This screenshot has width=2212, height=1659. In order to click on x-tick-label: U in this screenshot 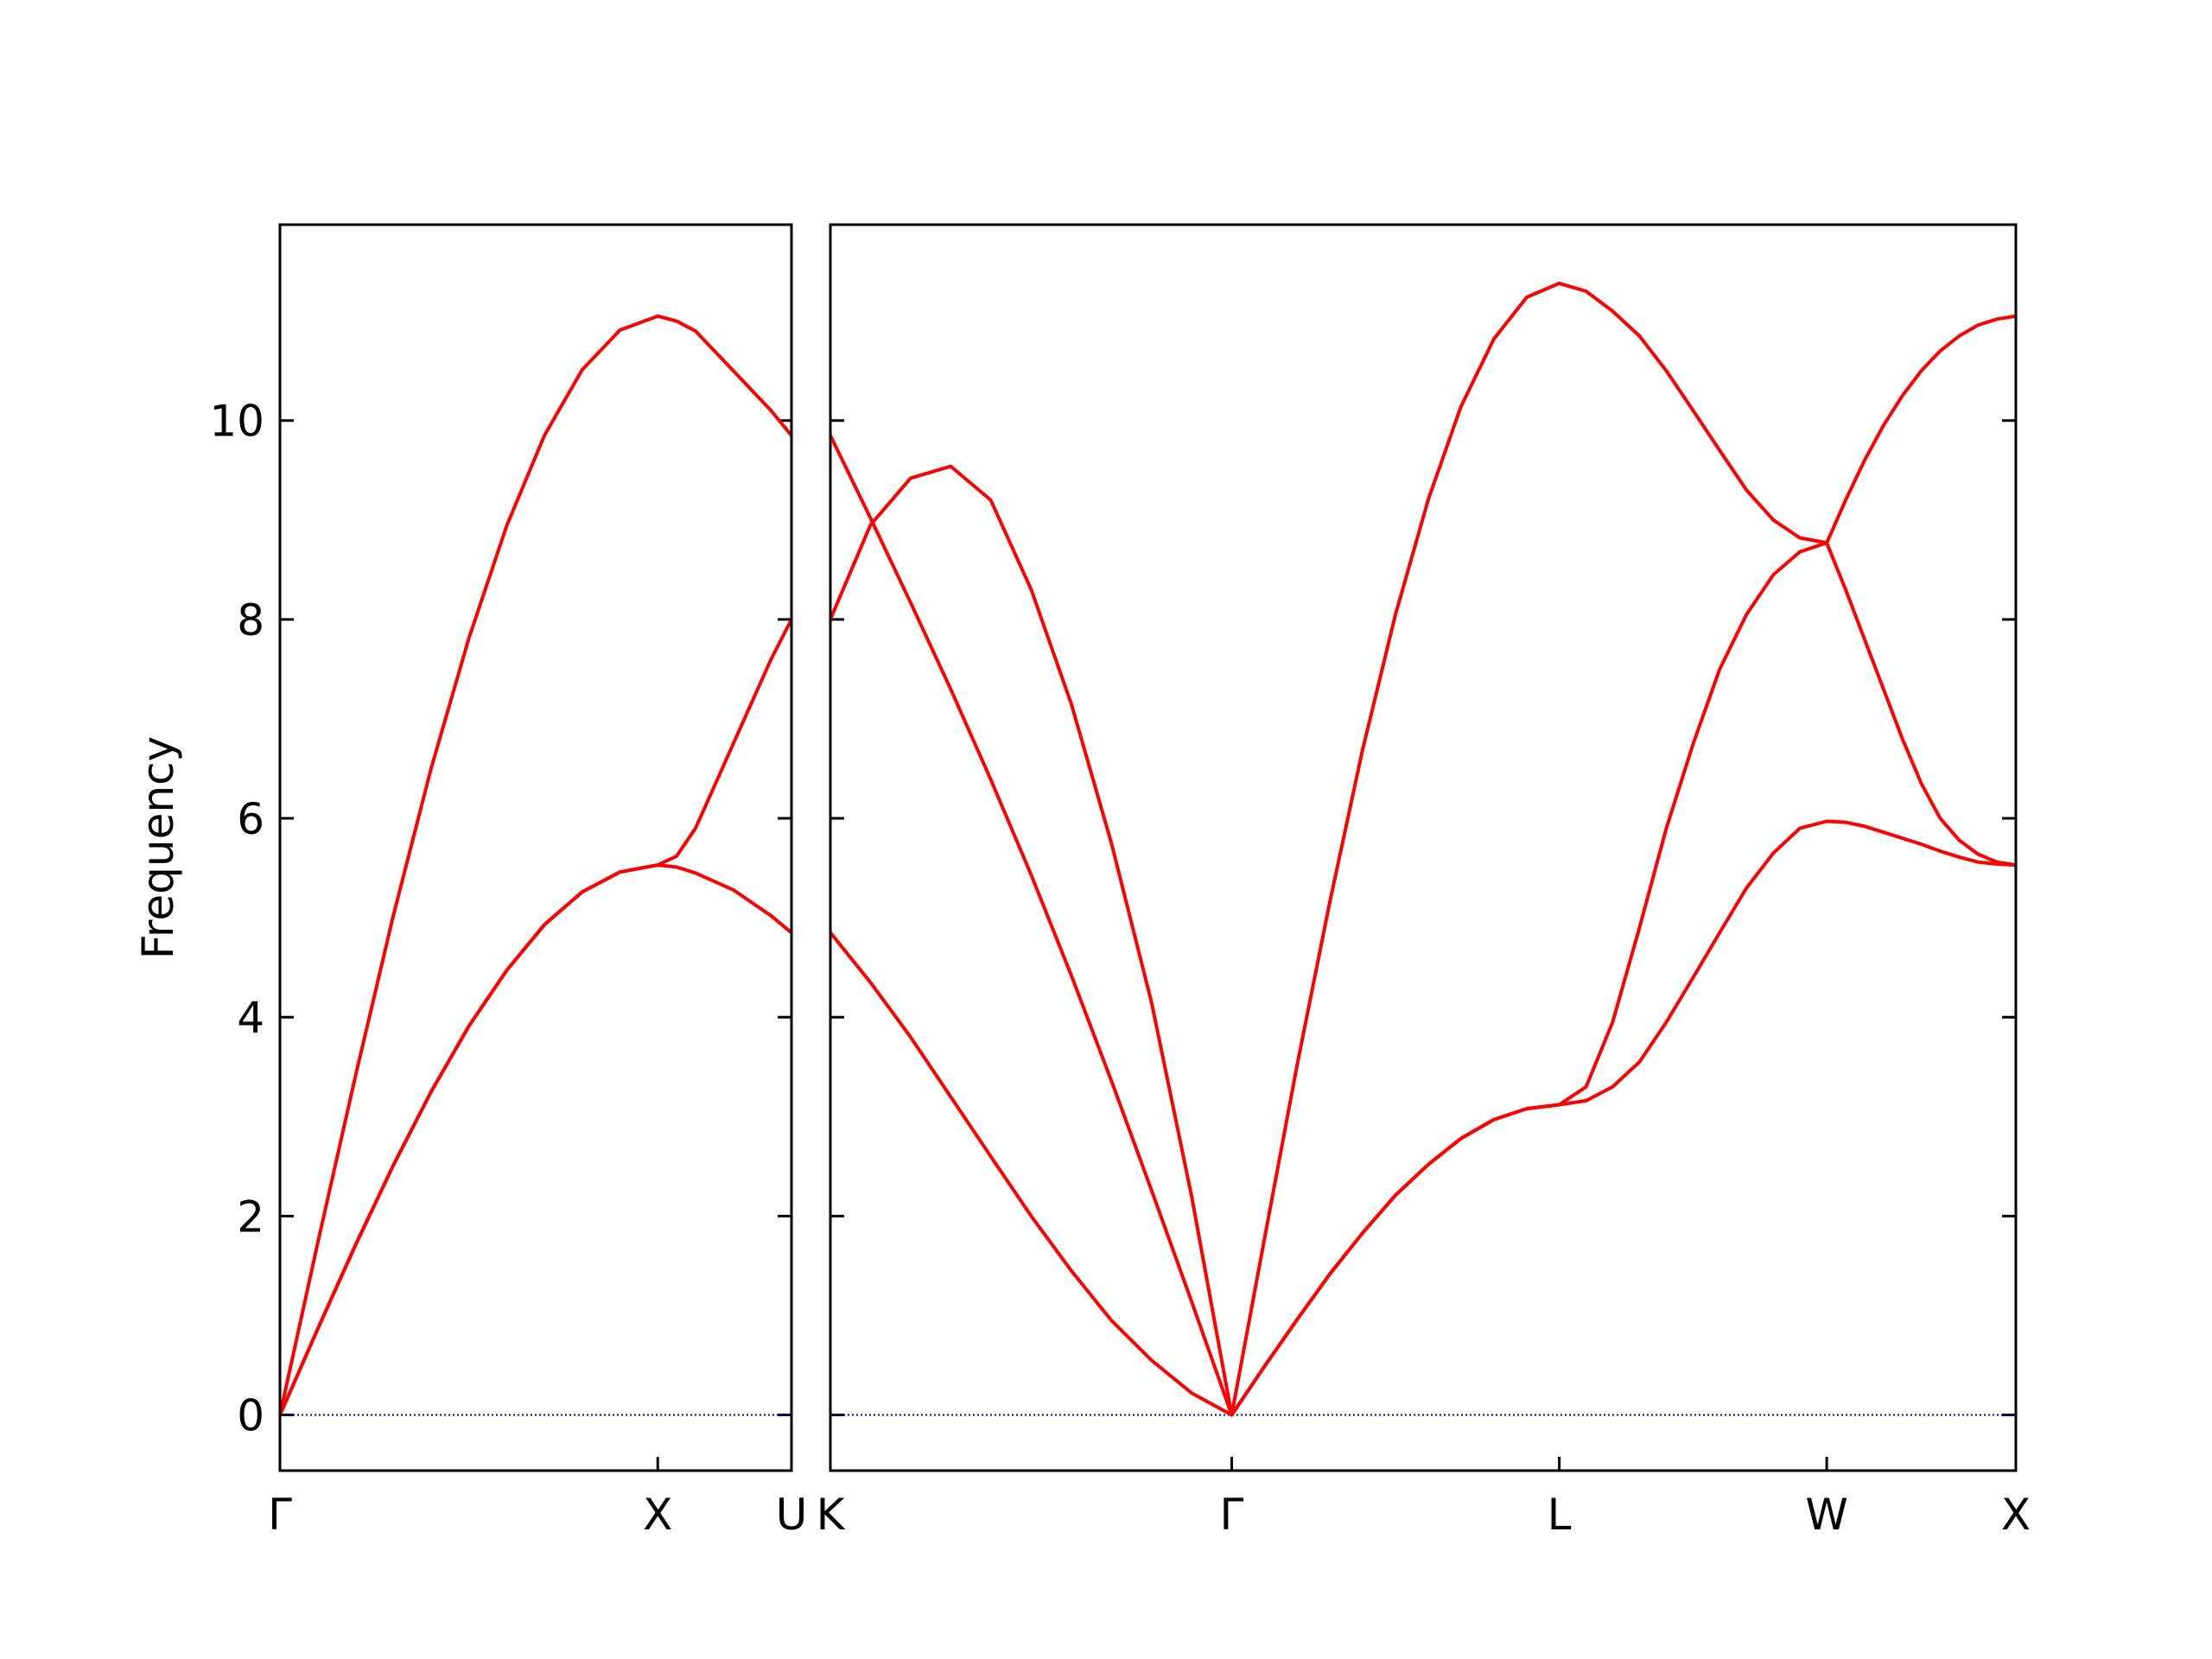, I will do `click(792, 1515)`.